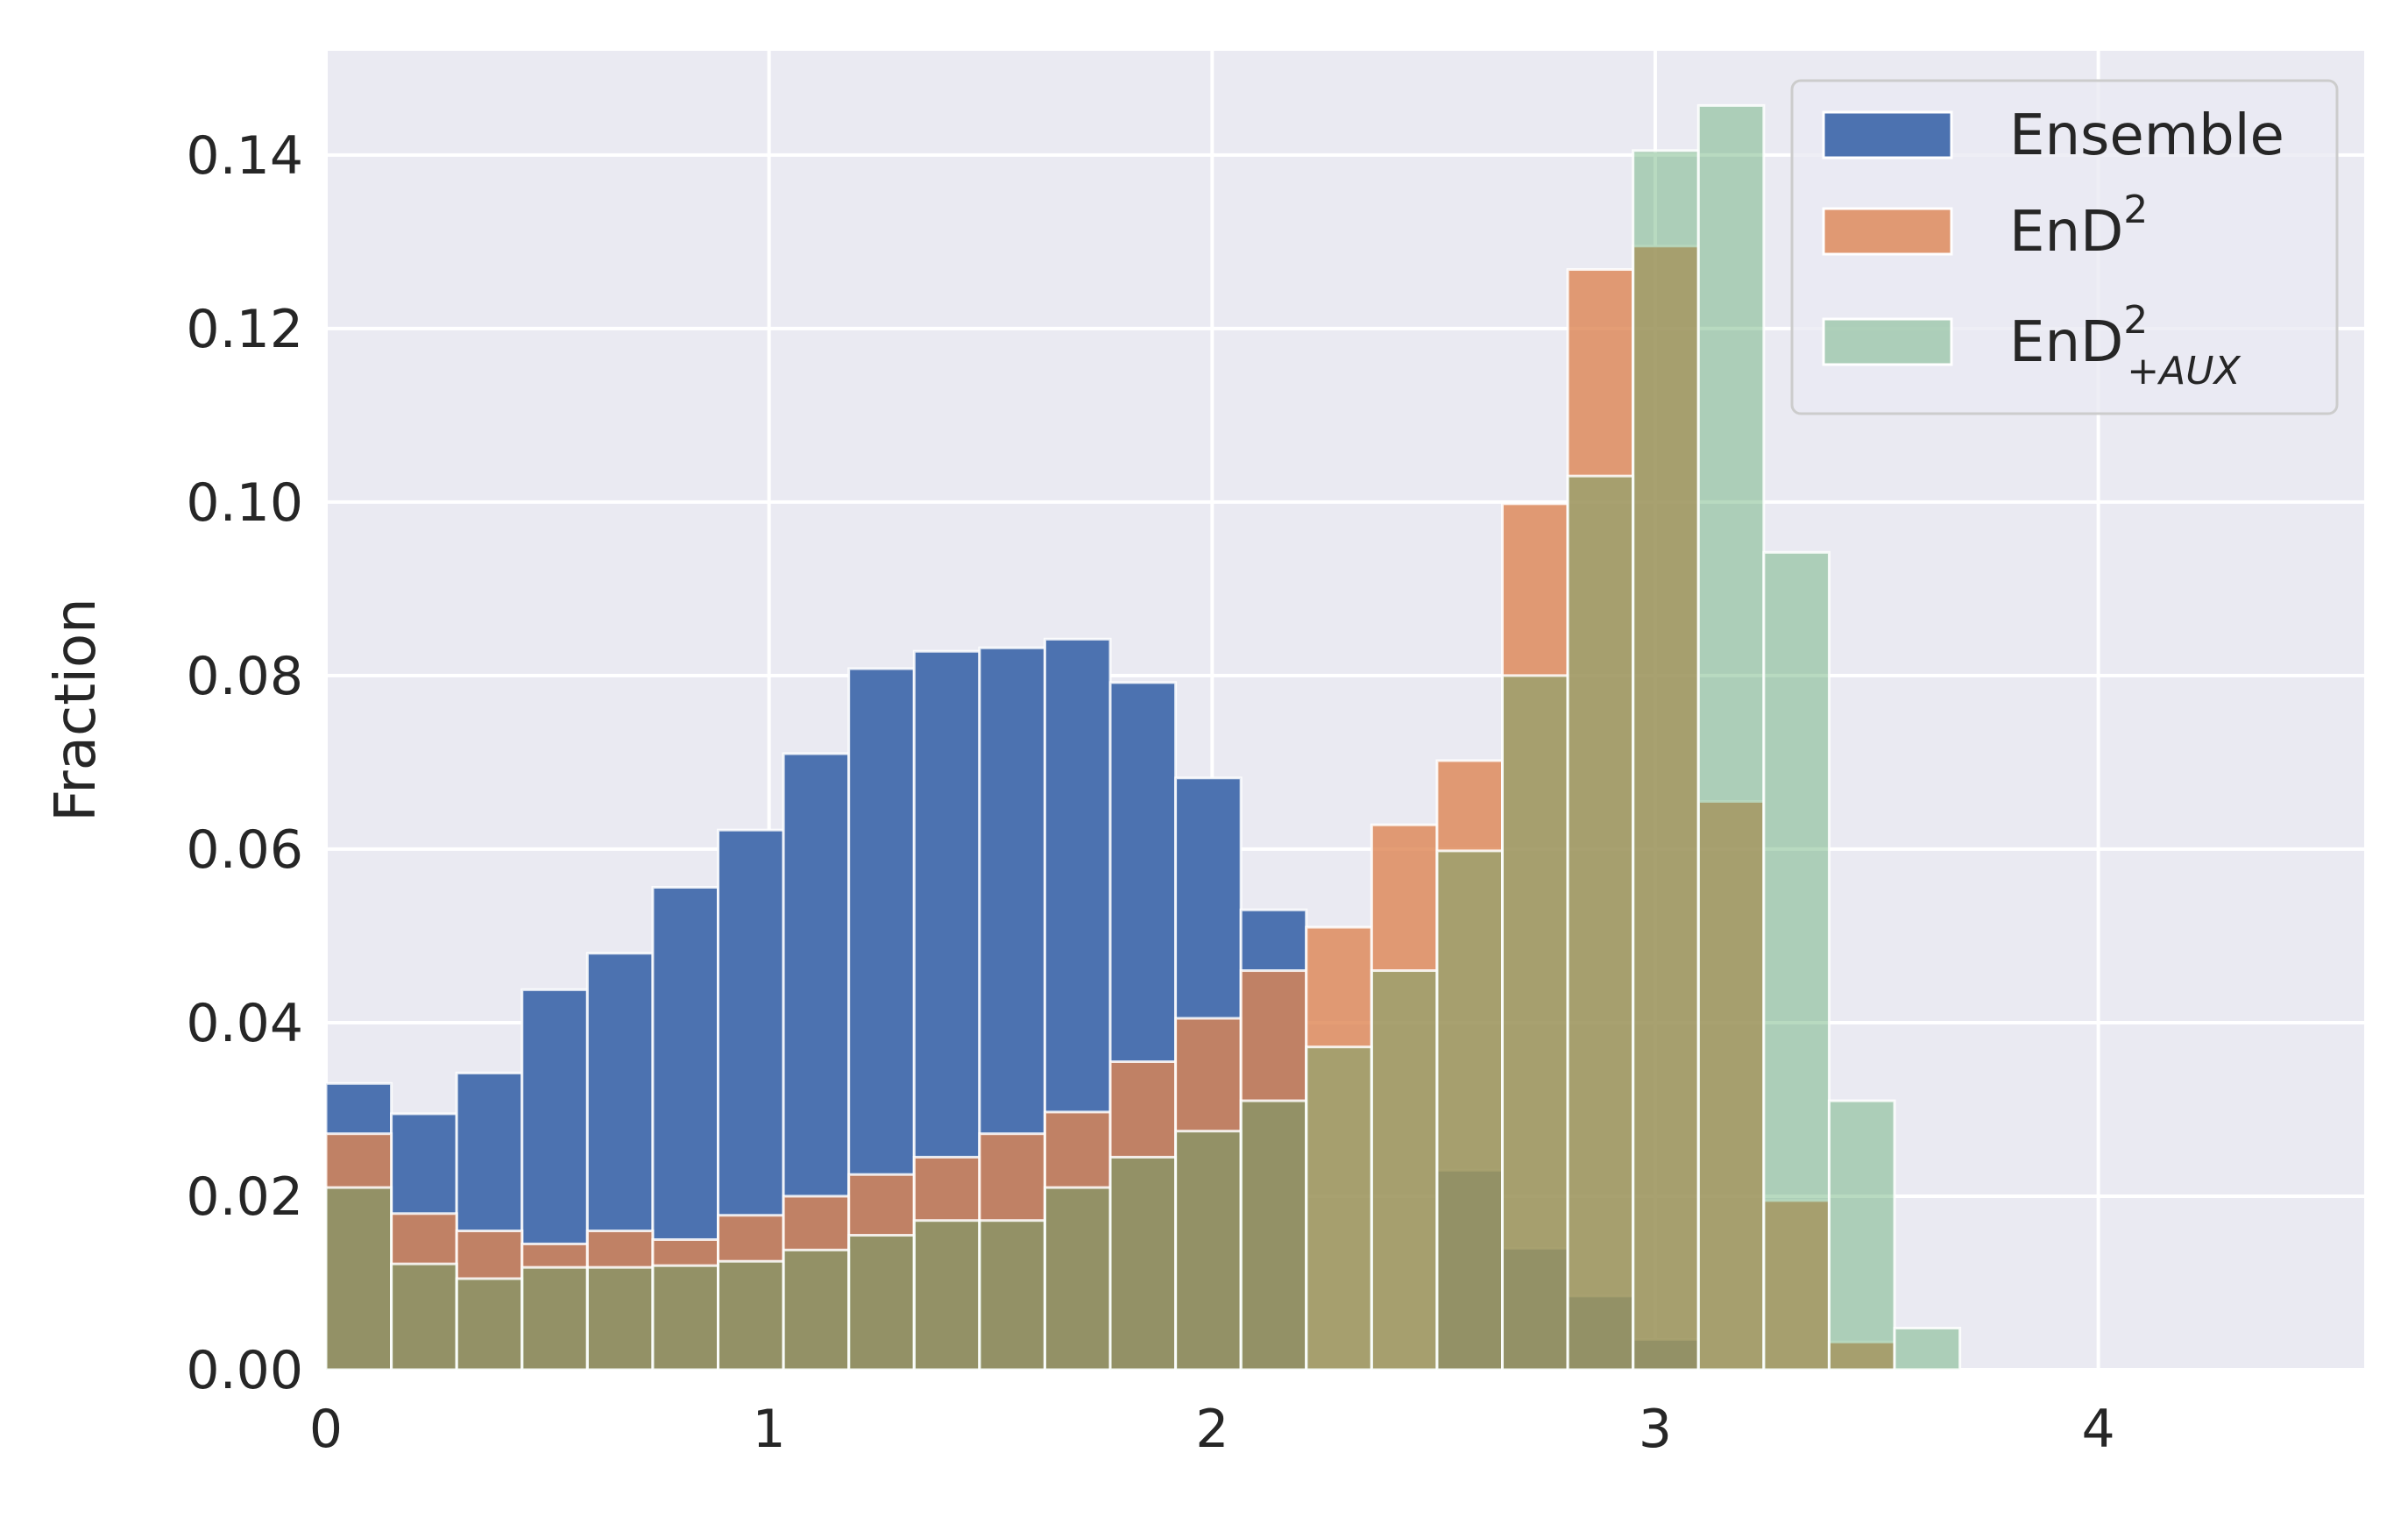  What do you see at coordinates (244, 156) in the screenshot?
I see `y-tick-label: 0.14` at bounding box center [244, 156].